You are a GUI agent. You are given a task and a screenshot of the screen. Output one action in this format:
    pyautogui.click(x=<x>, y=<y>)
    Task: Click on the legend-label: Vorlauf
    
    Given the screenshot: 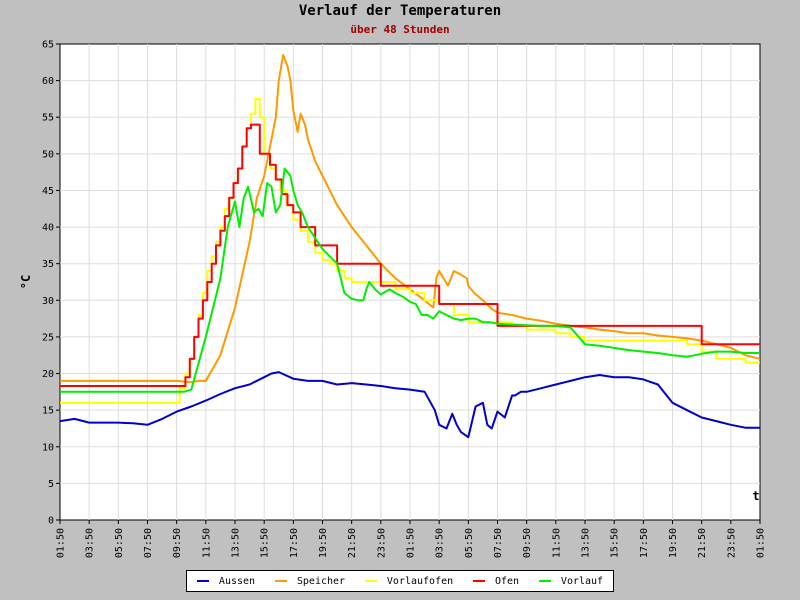 What is the action you would take?
    pyautogui.click(x=582, y=581)
    